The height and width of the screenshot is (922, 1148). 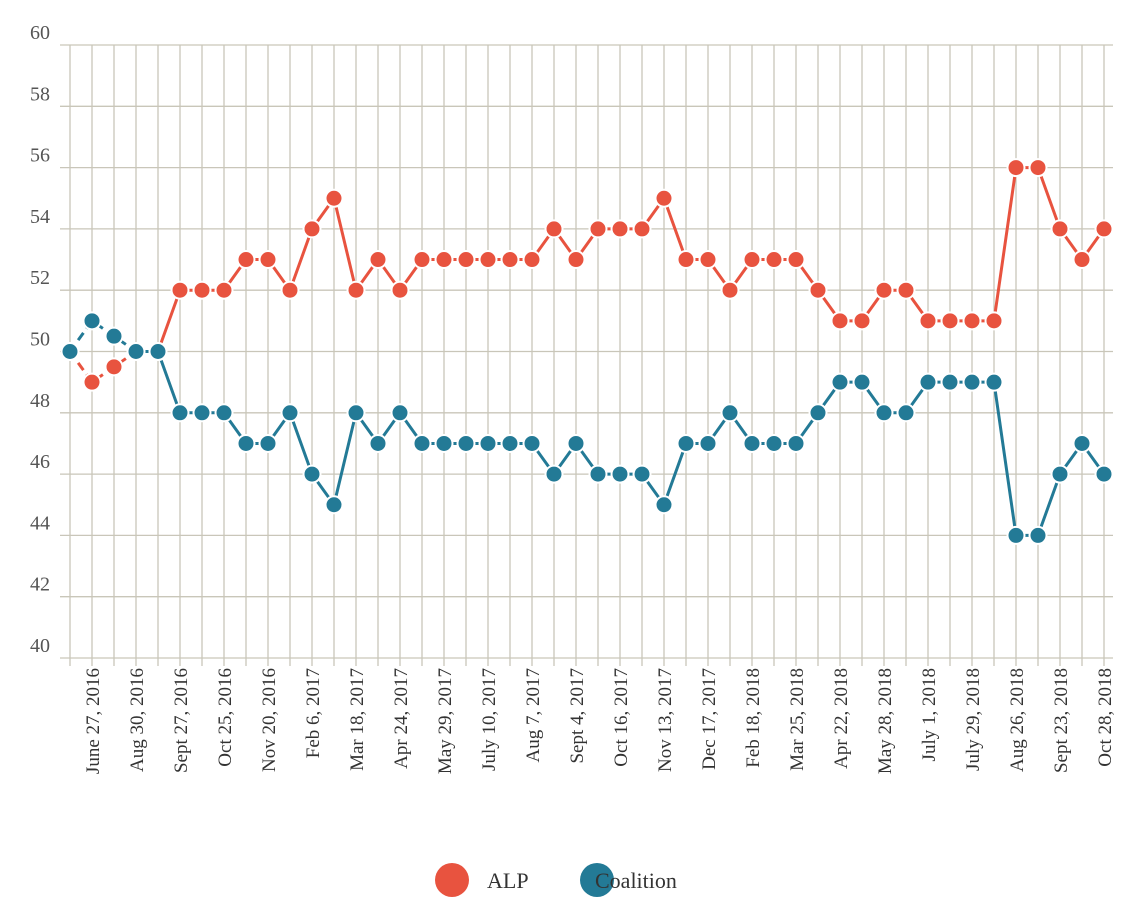 I want to click on x-tick-label: July 1, 2018, so click(x=929, y=714).